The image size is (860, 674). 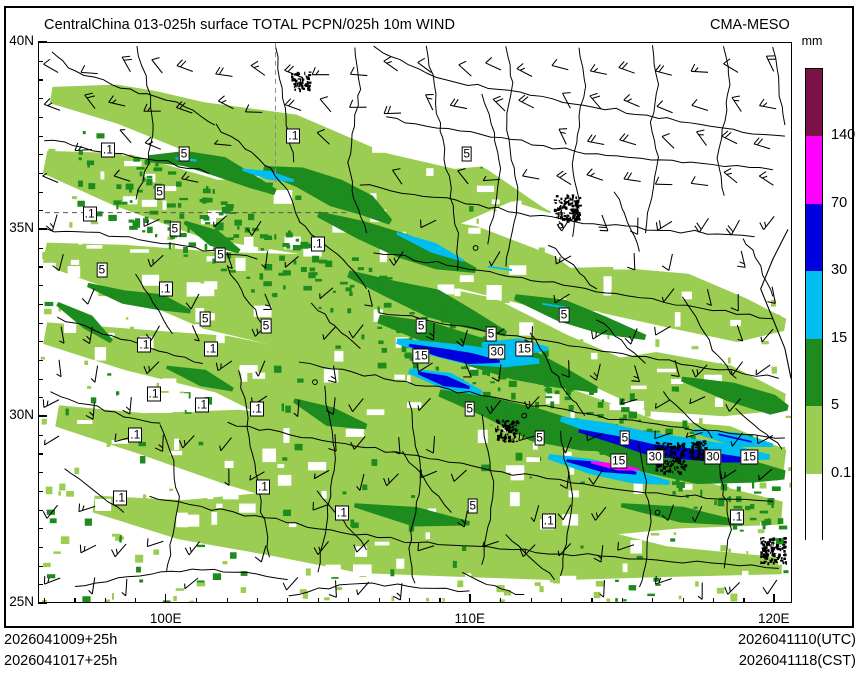 I want to click on footer-valid-cst: 2026041118(CST), so click(x=797, y=661).